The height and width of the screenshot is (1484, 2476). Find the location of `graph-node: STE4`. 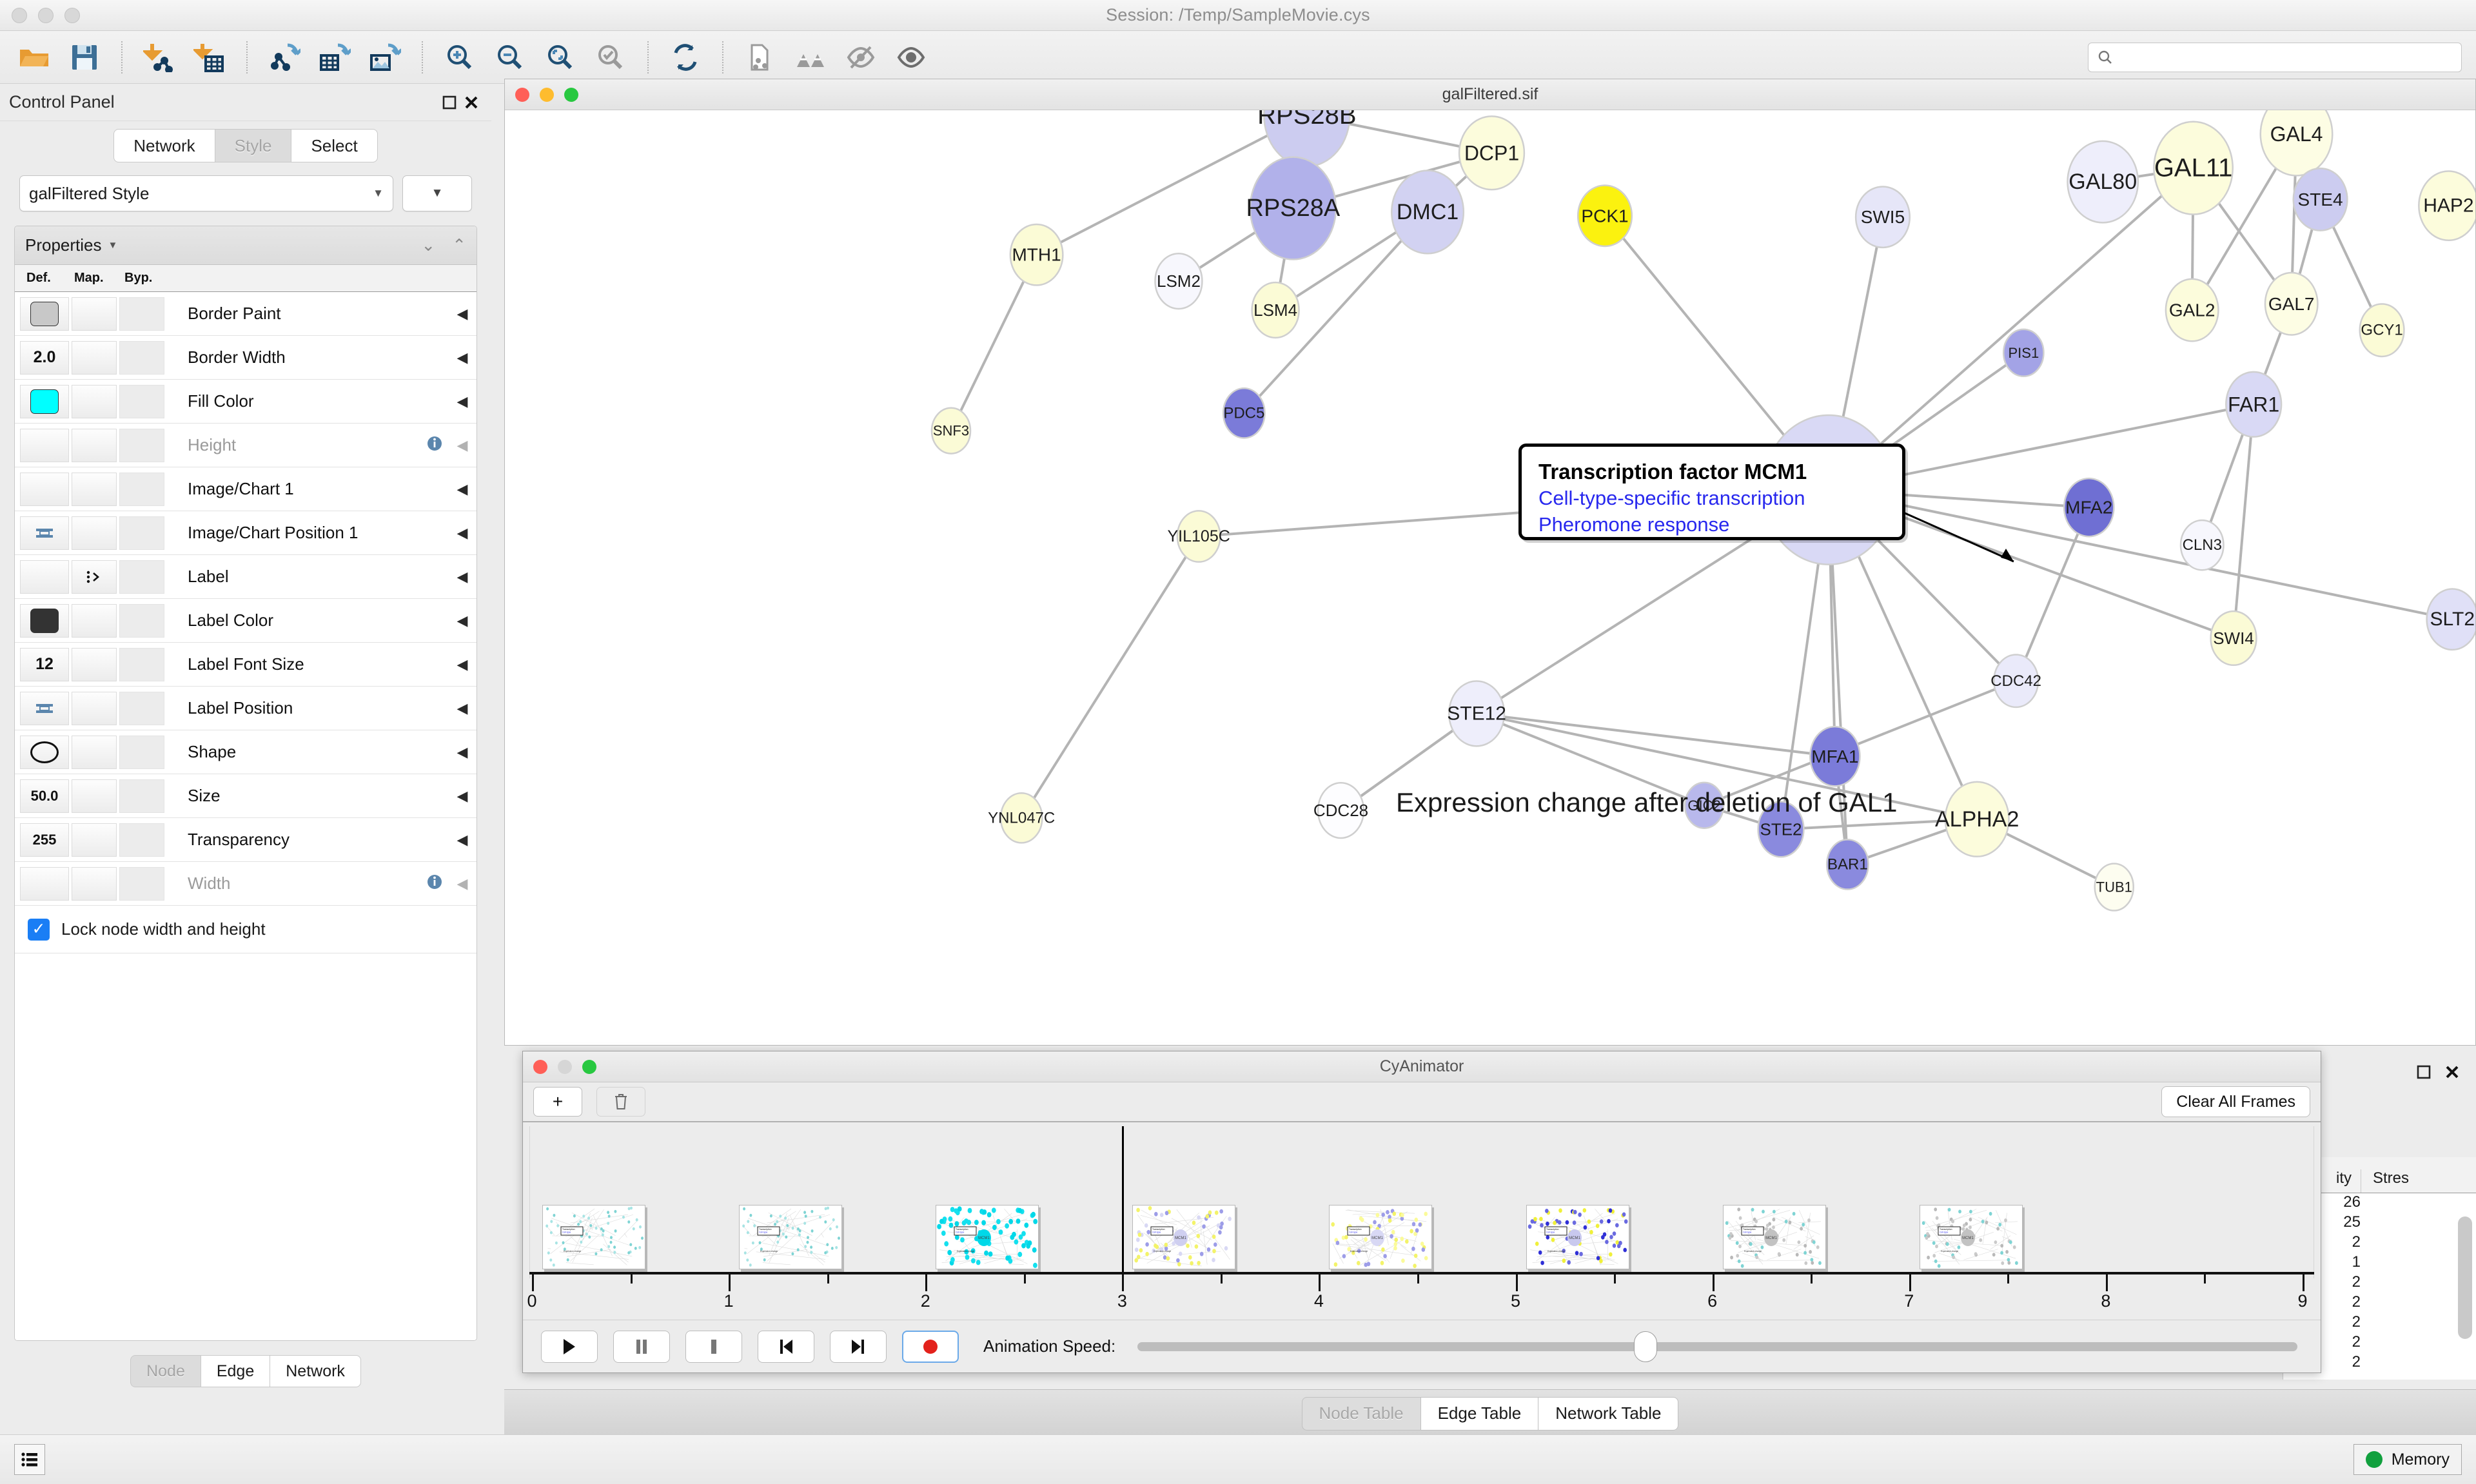

graph-node: STE4 is located at coordinates (2320, 199).